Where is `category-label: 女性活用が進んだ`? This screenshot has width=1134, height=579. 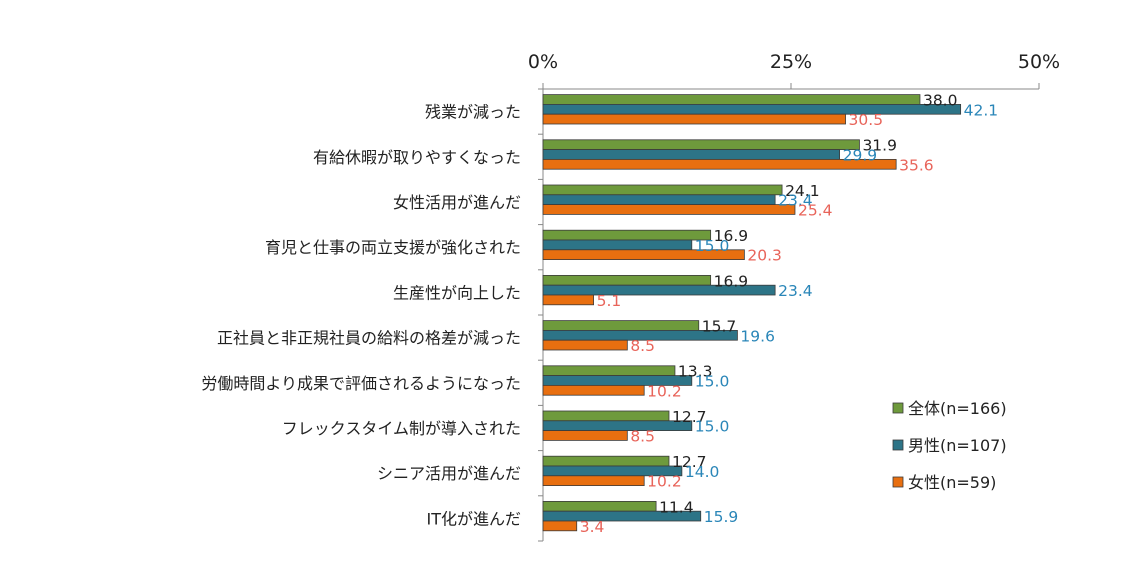 category-label: 女性活用が進んだ is located at coordinates (457, 202).